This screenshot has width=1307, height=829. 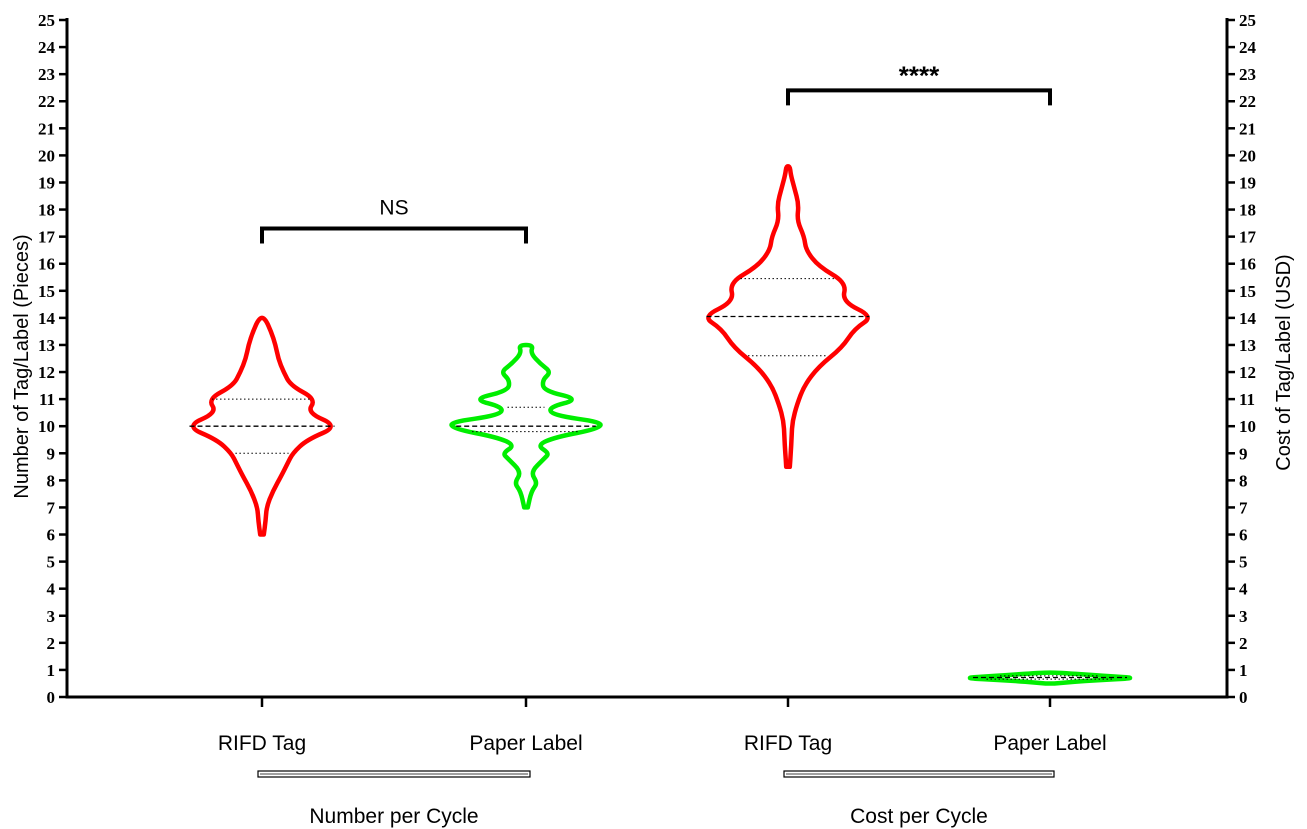 I want to click on significance-label: NS, so click(x=393, y=208).